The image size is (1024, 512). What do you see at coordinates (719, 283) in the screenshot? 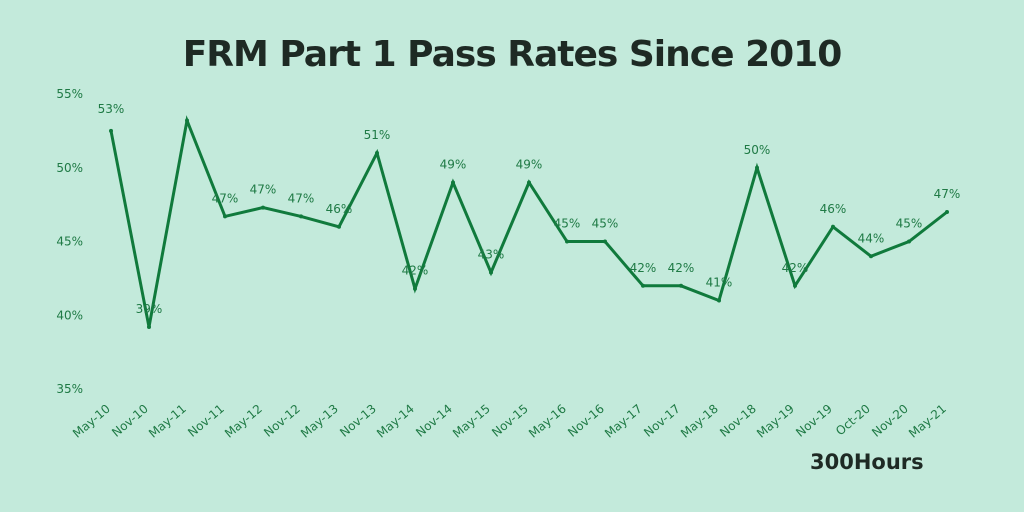
I see `data-label: 41%` at bounding box center [719, 283].